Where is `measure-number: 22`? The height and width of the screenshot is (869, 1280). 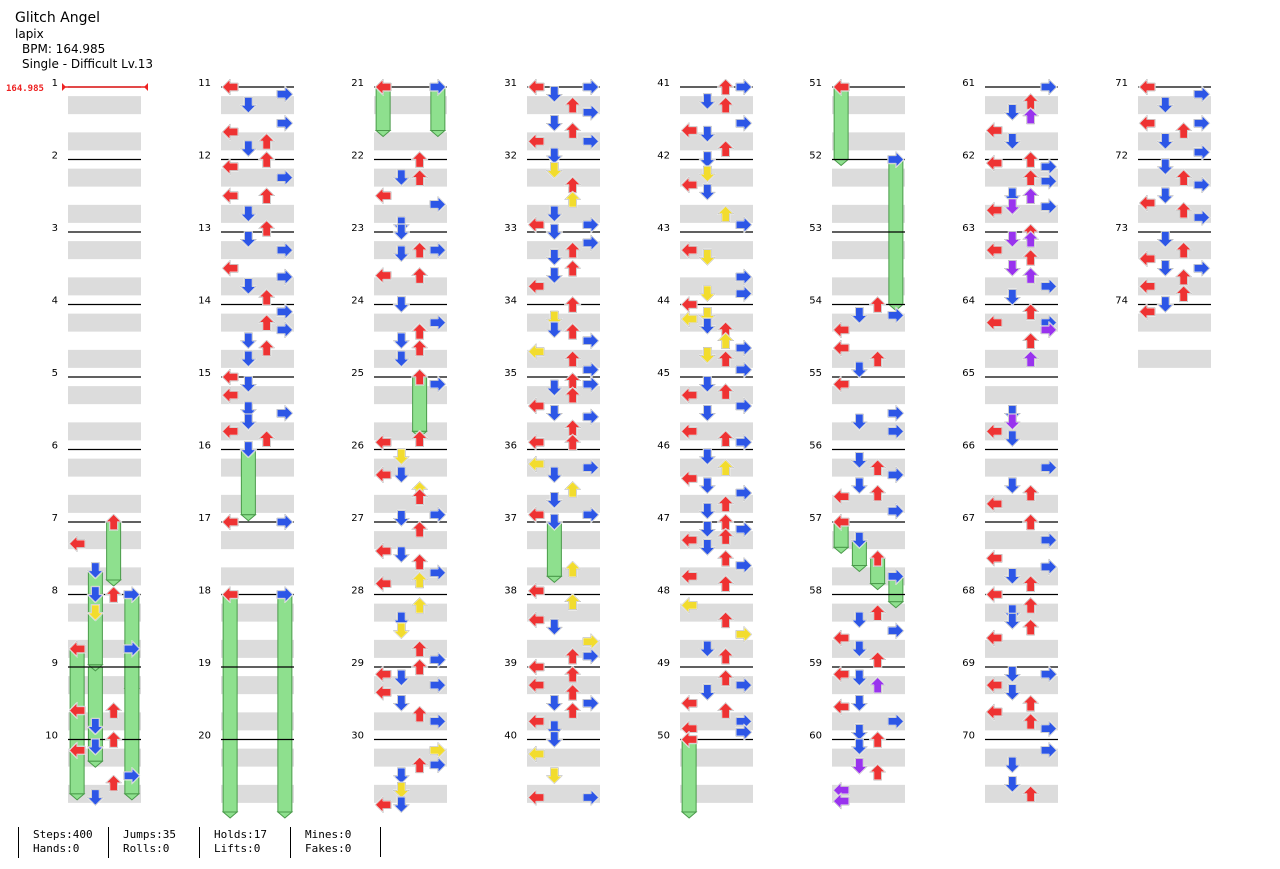 measure-number: 22 is located at coordinates (357, 156).